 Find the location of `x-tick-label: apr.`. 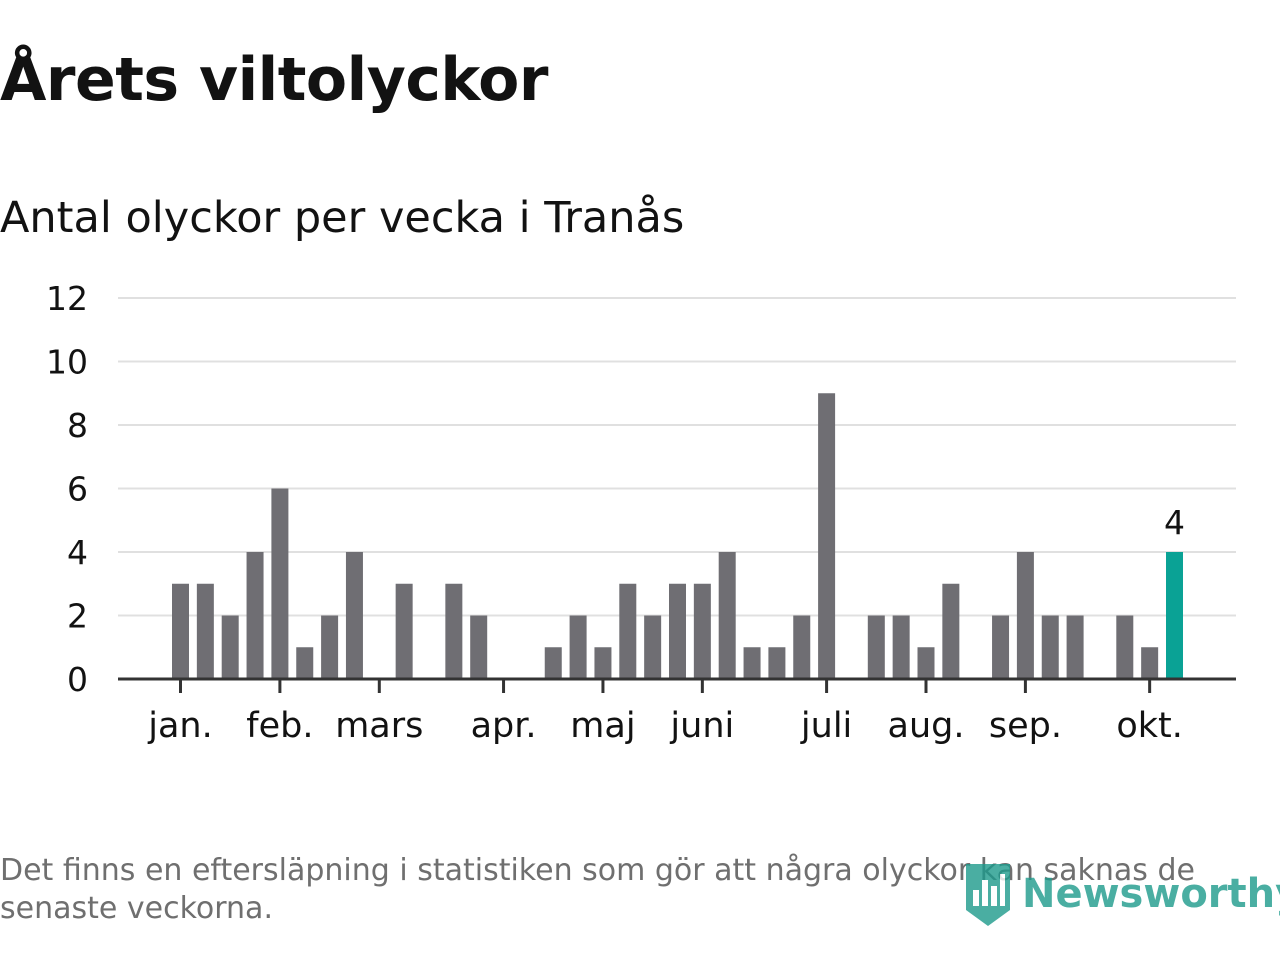

x-tick-label: apr. is located at coordinates (504, 726).